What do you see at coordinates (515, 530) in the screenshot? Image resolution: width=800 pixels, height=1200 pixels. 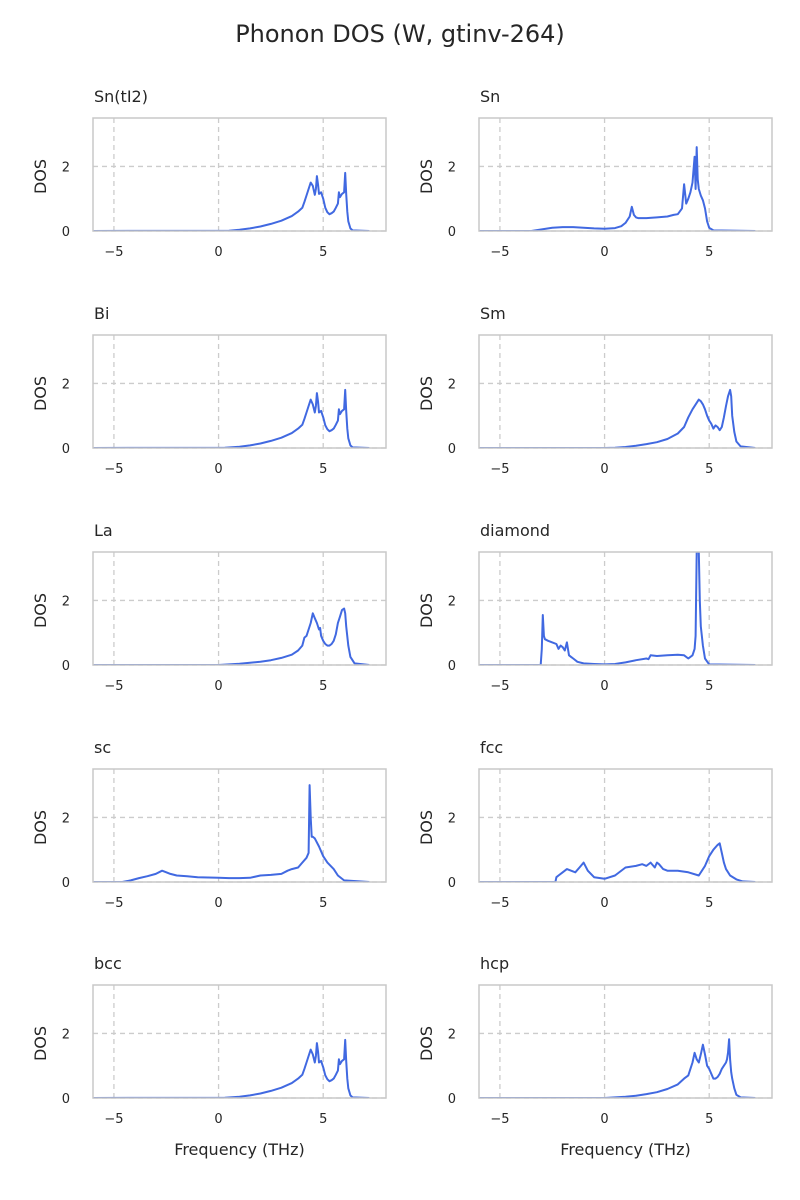 I see `subplot-title: diamond` at bounding box center [515, 530].